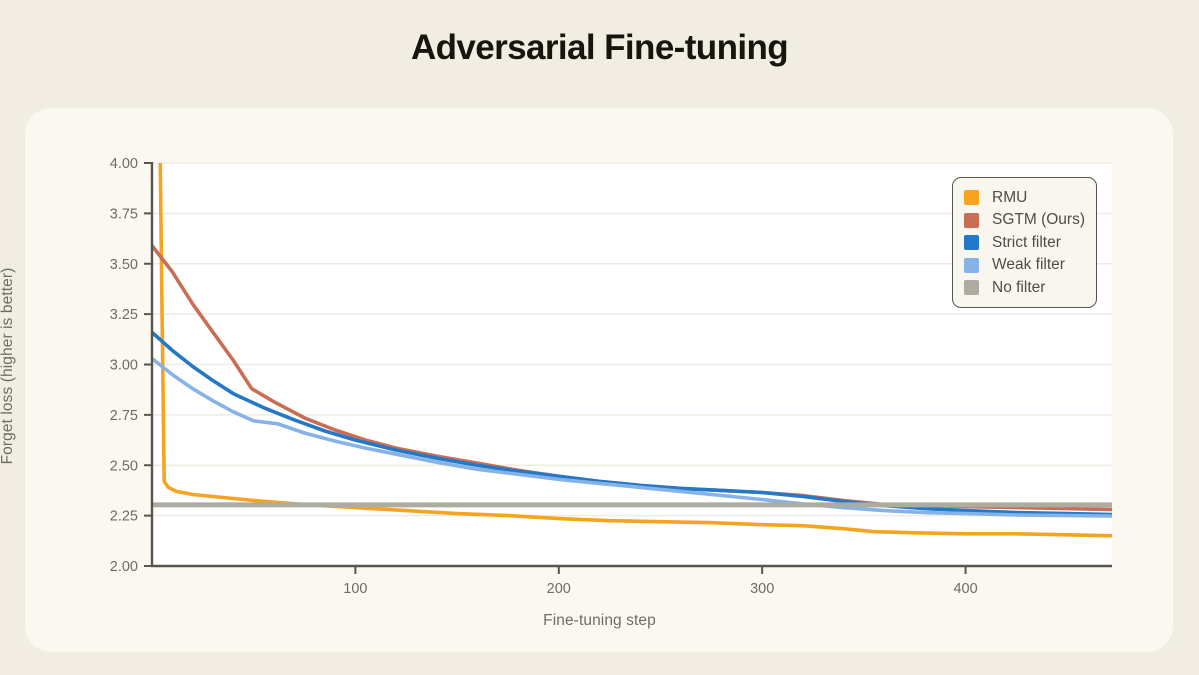 This screenshot has width=1199, height=675. What do you see at coordinates (124, 466) in the screenshot?
I see `y-tick-label: 2.50` at bounding box center [124, 466].